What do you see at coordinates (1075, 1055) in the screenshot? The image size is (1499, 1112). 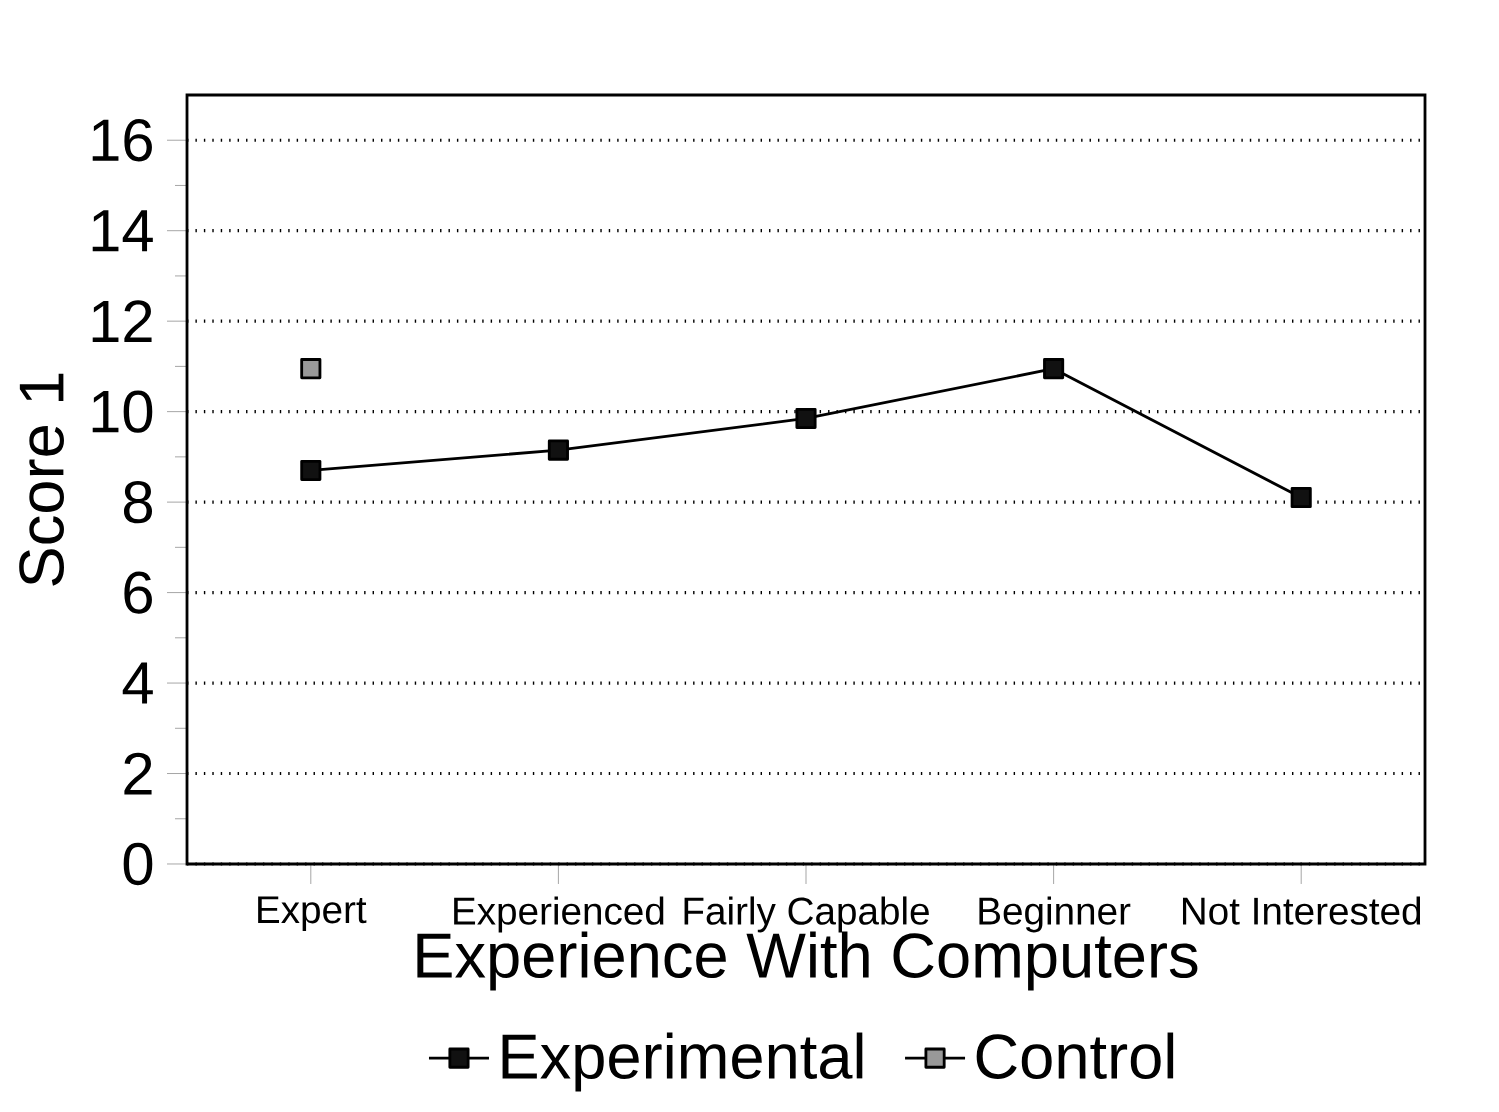 I see `legend-label: Control` at bounding box center [1075, 1055].